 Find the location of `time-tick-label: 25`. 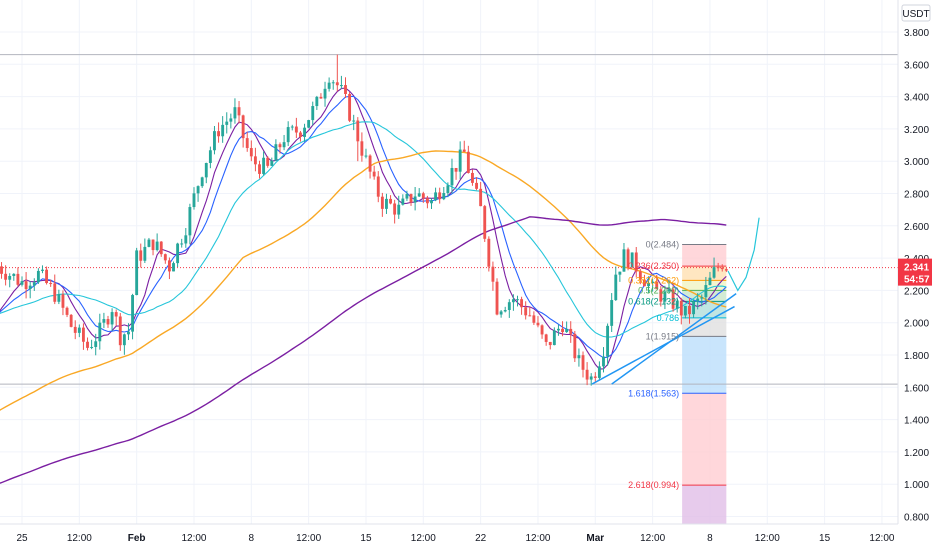

time-tick-label: 25 is located at coordinates (22, 538).